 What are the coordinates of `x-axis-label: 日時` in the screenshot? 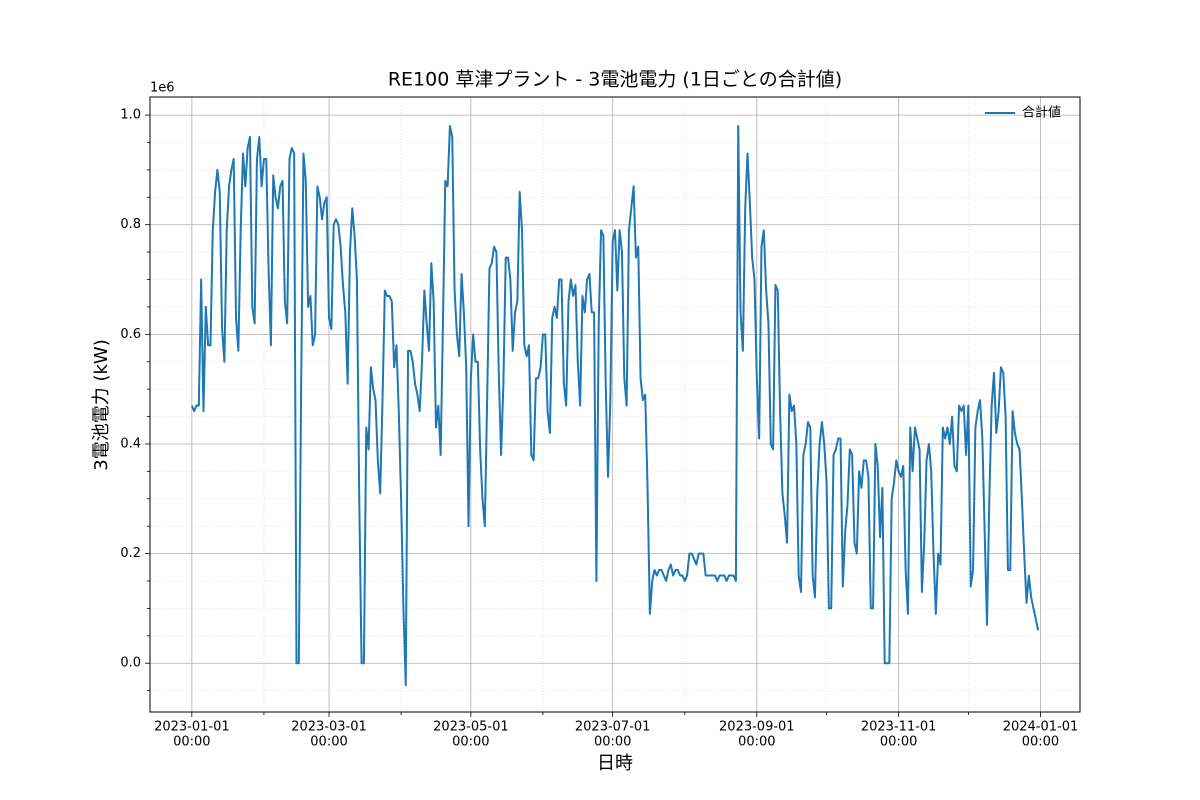 It's located at (615, 763).